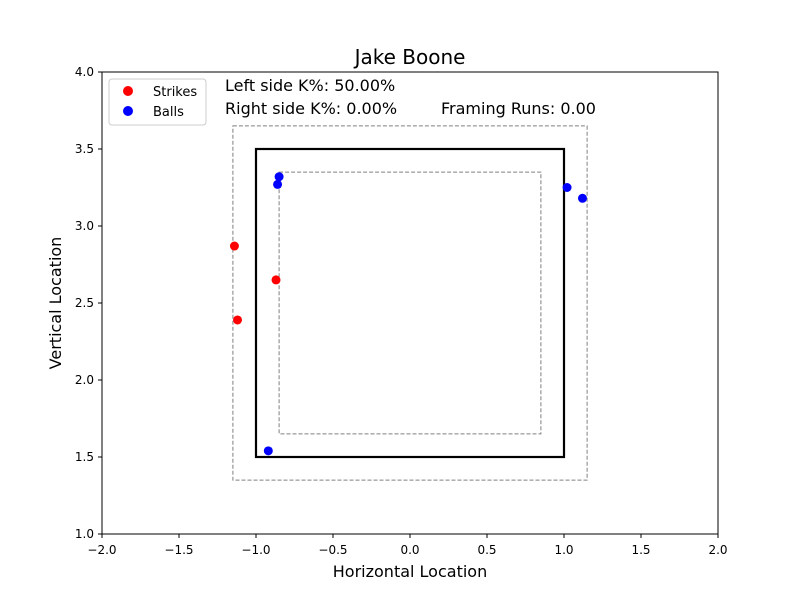 Image resolution: width=800 pixels, height=600 pixels. I want to click on x-tick-label: 1.0, so click(563, 550).